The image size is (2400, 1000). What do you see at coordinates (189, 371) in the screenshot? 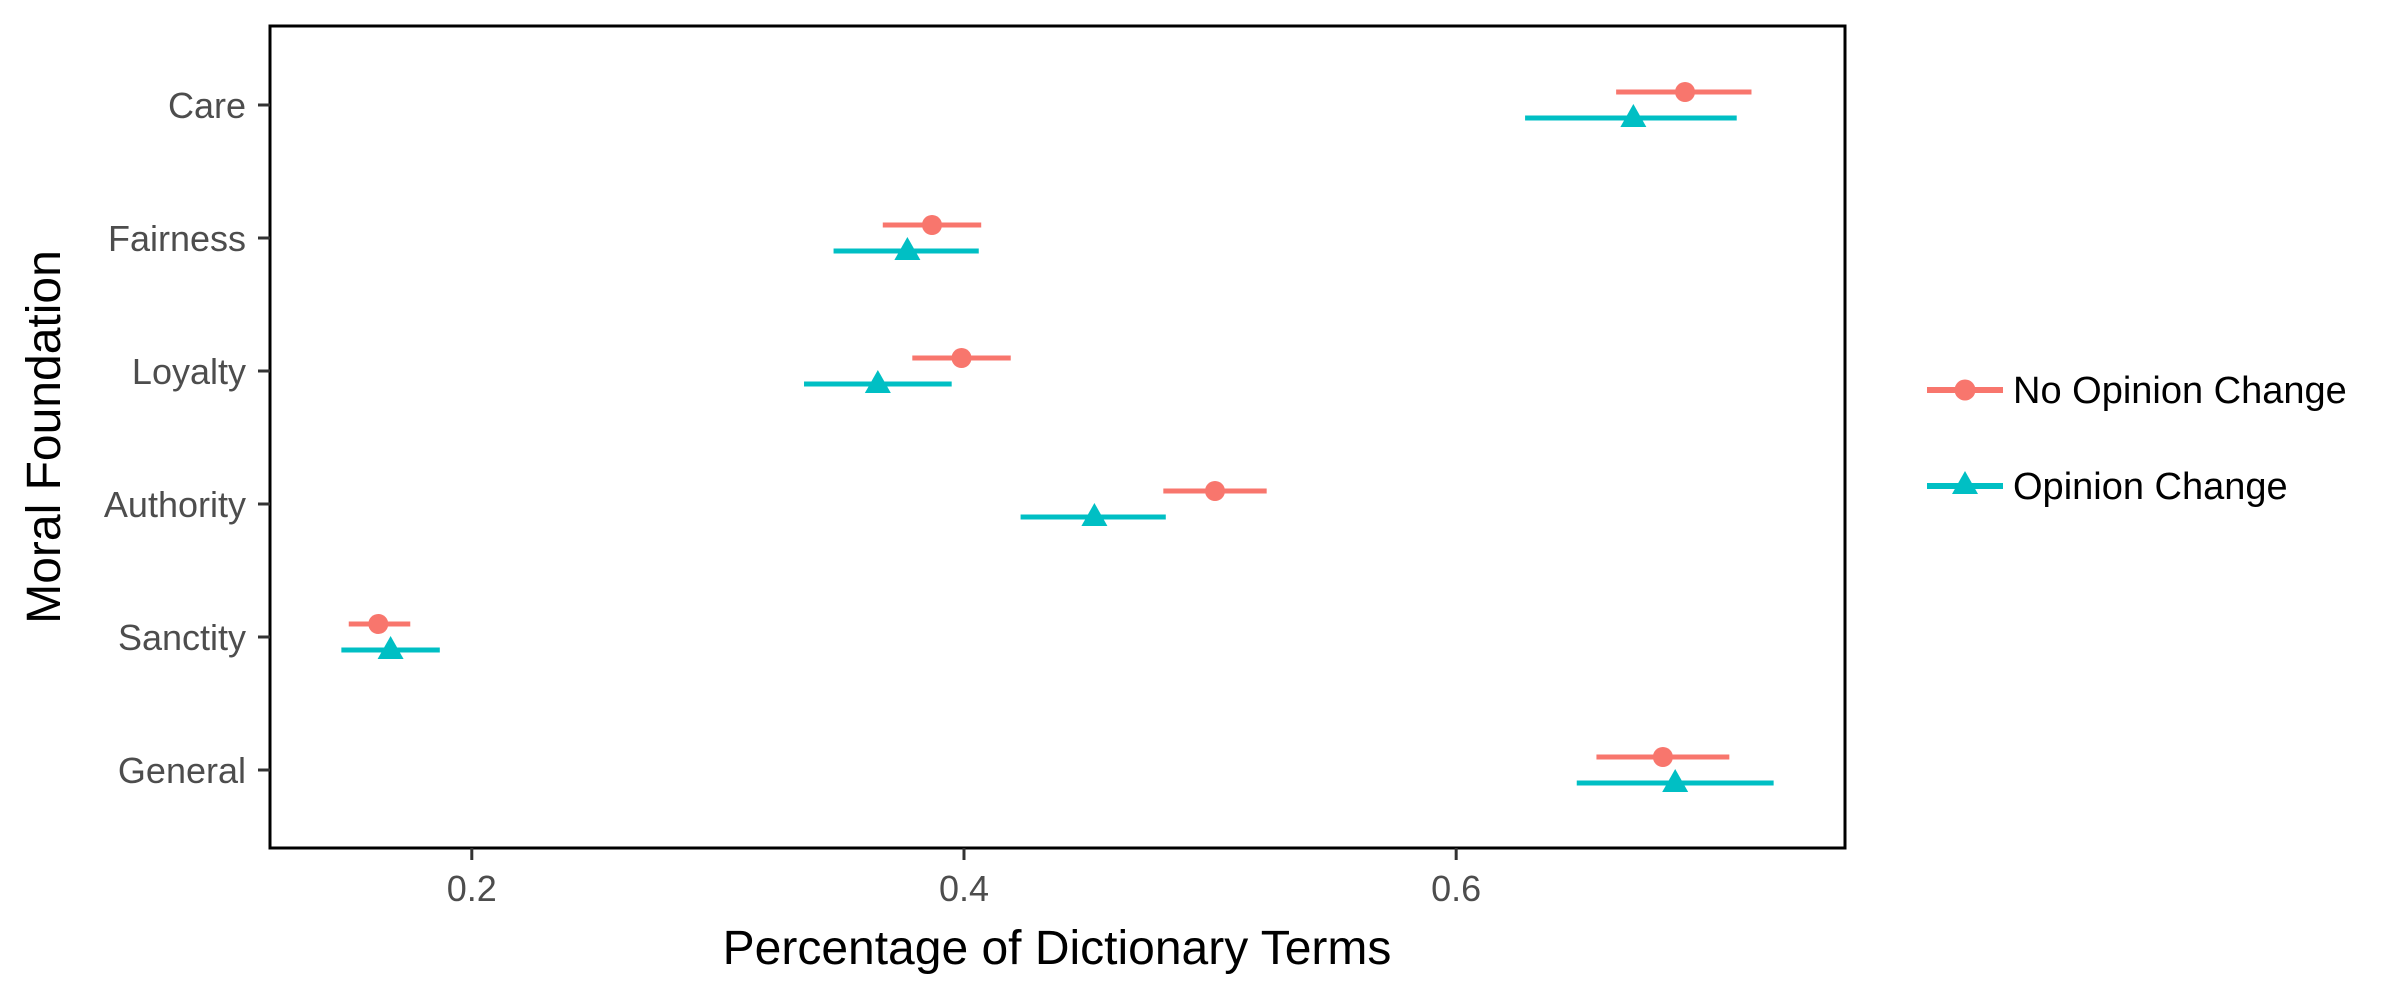
I see `y-tick-label-loyalty: Loyalty` at bounding box center [189, 371].